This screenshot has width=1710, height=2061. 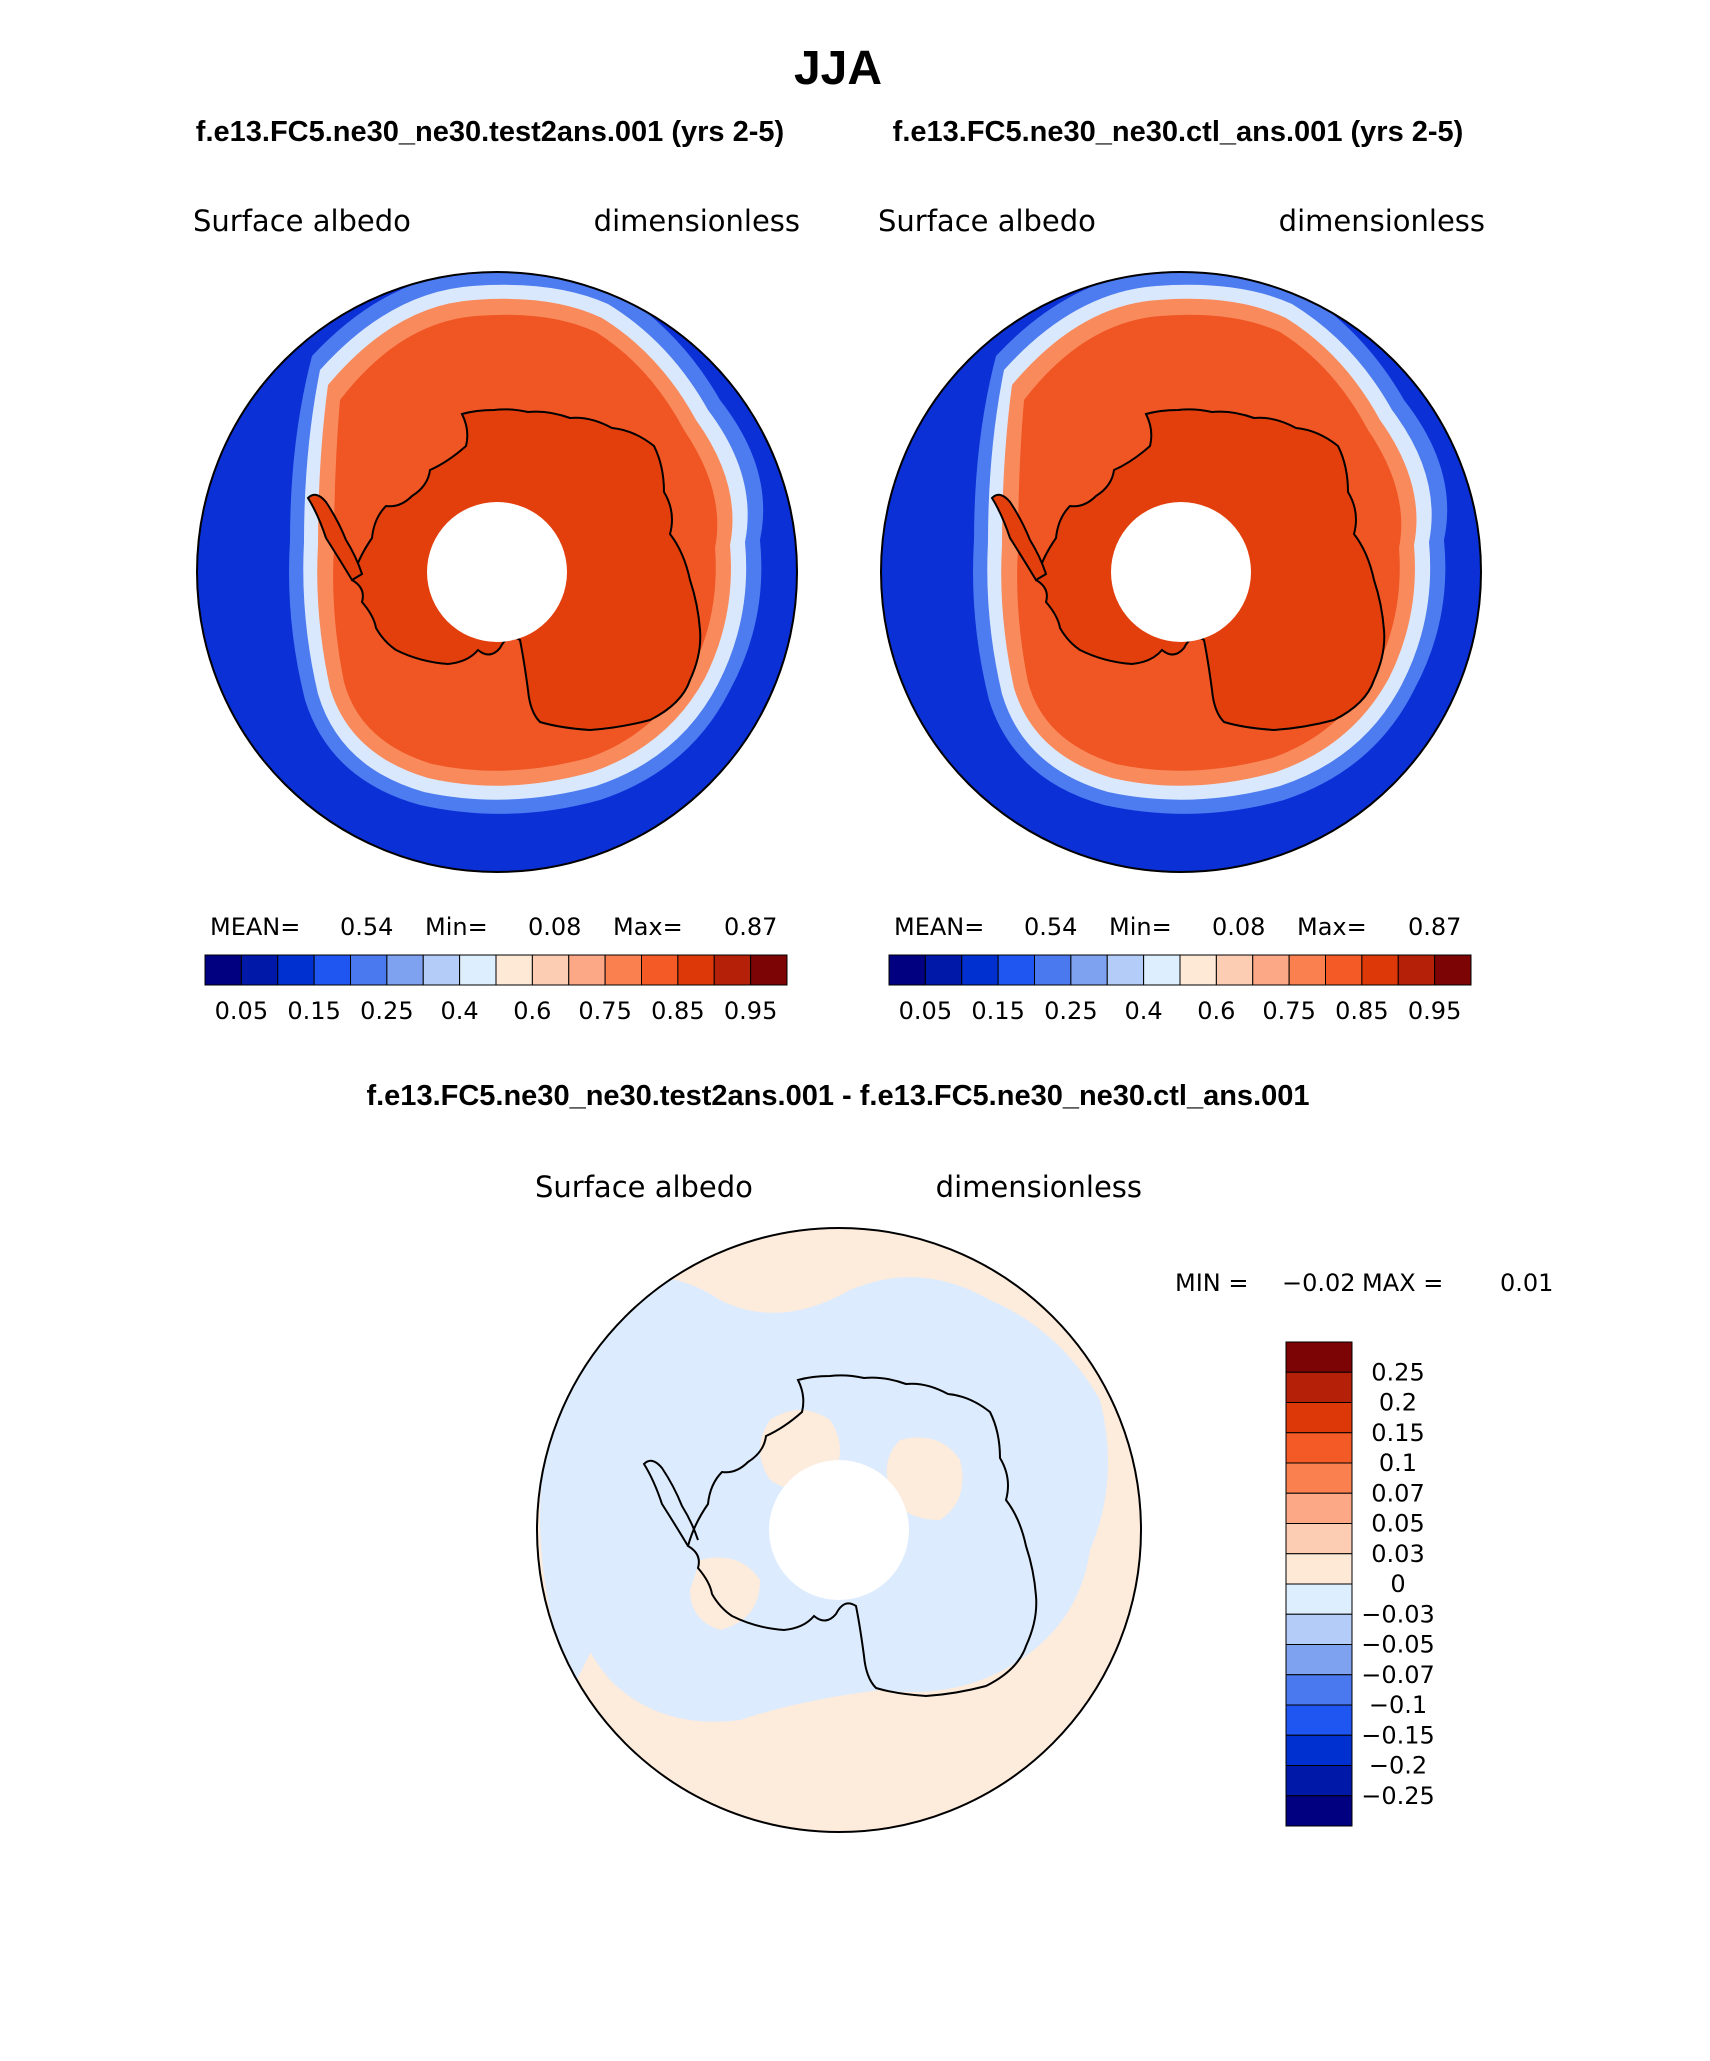 I want to click on panel-left-mean-value: 0.54, so click(x=366, y=927).